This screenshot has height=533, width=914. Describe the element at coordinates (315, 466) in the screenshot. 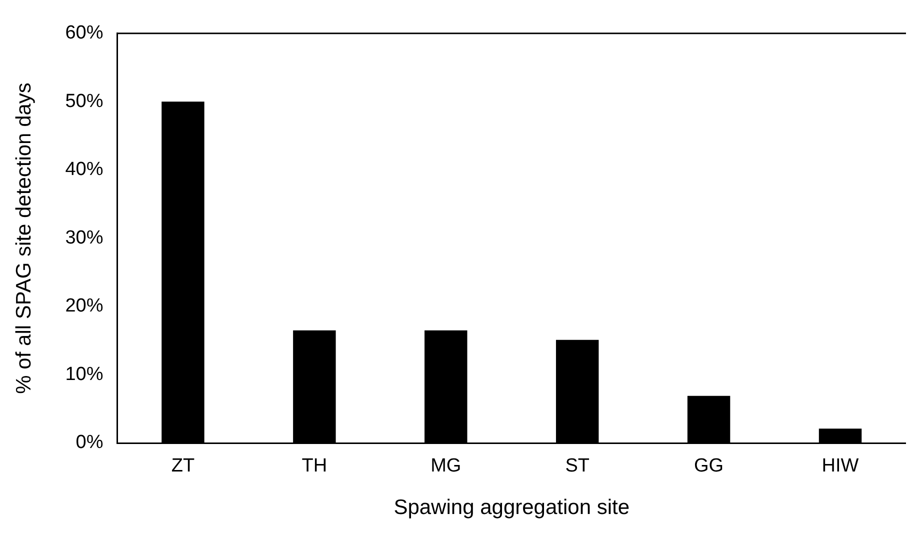

I see `x-tick-label: TH` at that location.